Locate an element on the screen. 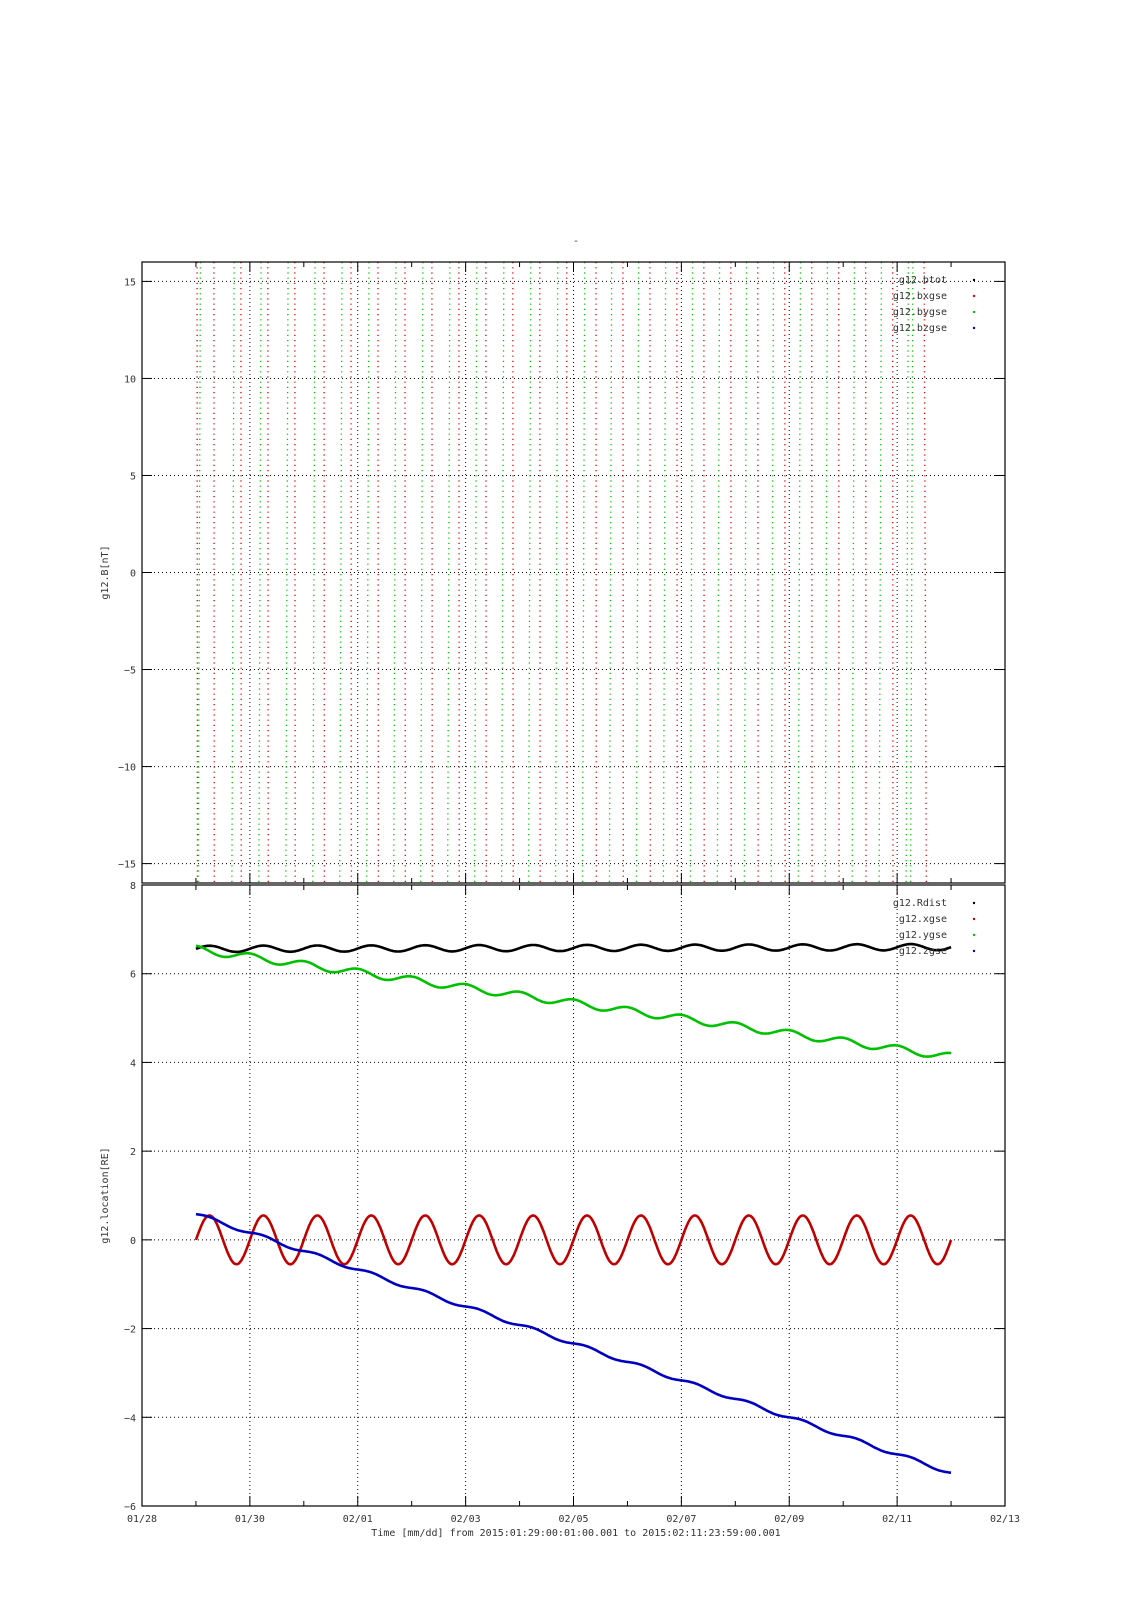  x-tick-label: 02/05 is located at coordinates (573, 1519).